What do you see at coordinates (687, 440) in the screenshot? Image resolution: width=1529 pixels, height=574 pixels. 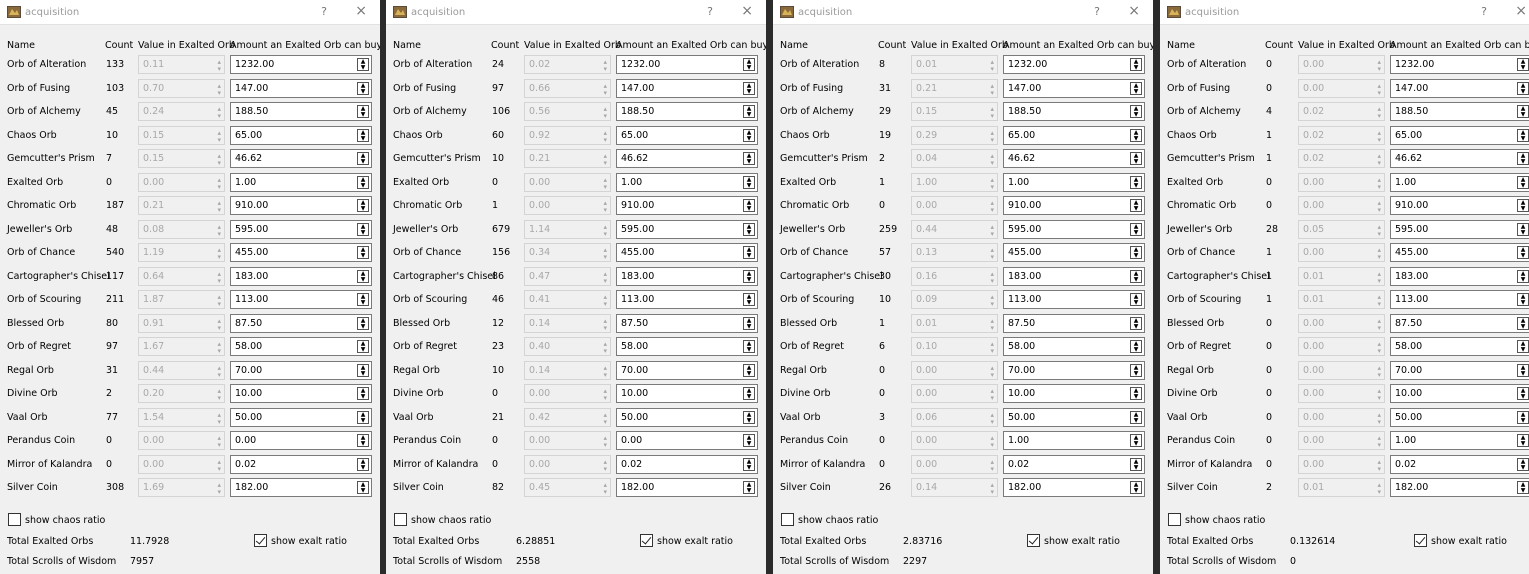 I see `amount-spinbox-perandus-coin: 0.00 ▲ ▼` at bounding box center [687, 440].